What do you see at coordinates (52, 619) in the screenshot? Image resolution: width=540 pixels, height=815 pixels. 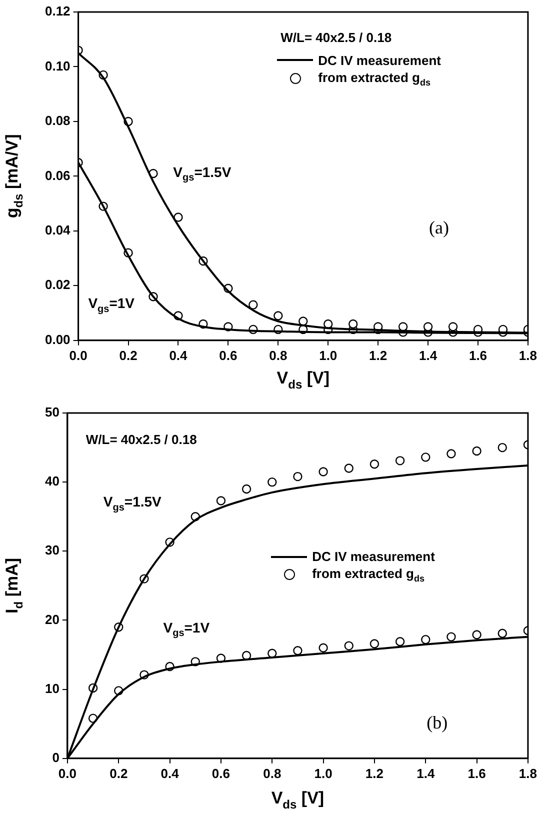 I see `y-tick-label: 20` at bounding box center [52, 619].